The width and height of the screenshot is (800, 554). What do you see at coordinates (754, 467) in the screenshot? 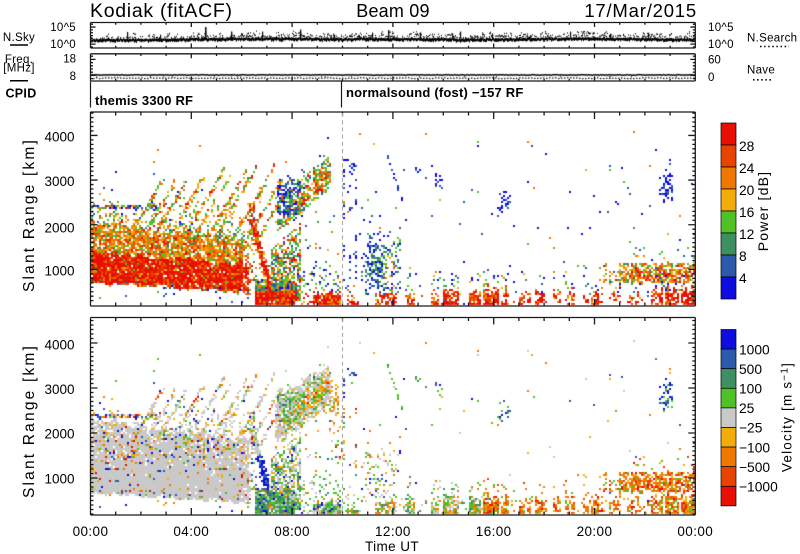
I see `svg-text: −500` at bounding box center [754, 467].